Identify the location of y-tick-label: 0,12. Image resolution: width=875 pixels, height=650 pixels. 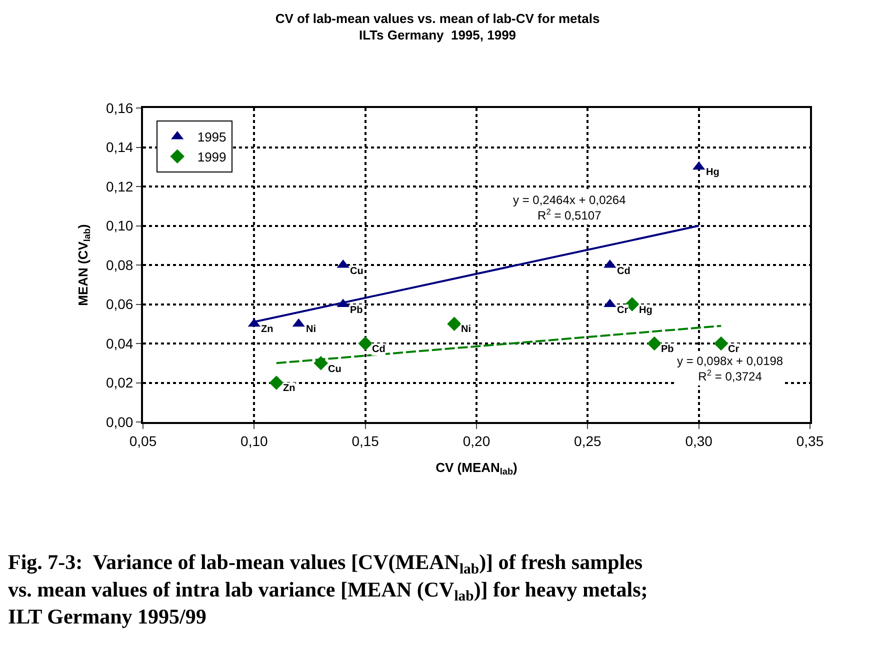
(120, 186).